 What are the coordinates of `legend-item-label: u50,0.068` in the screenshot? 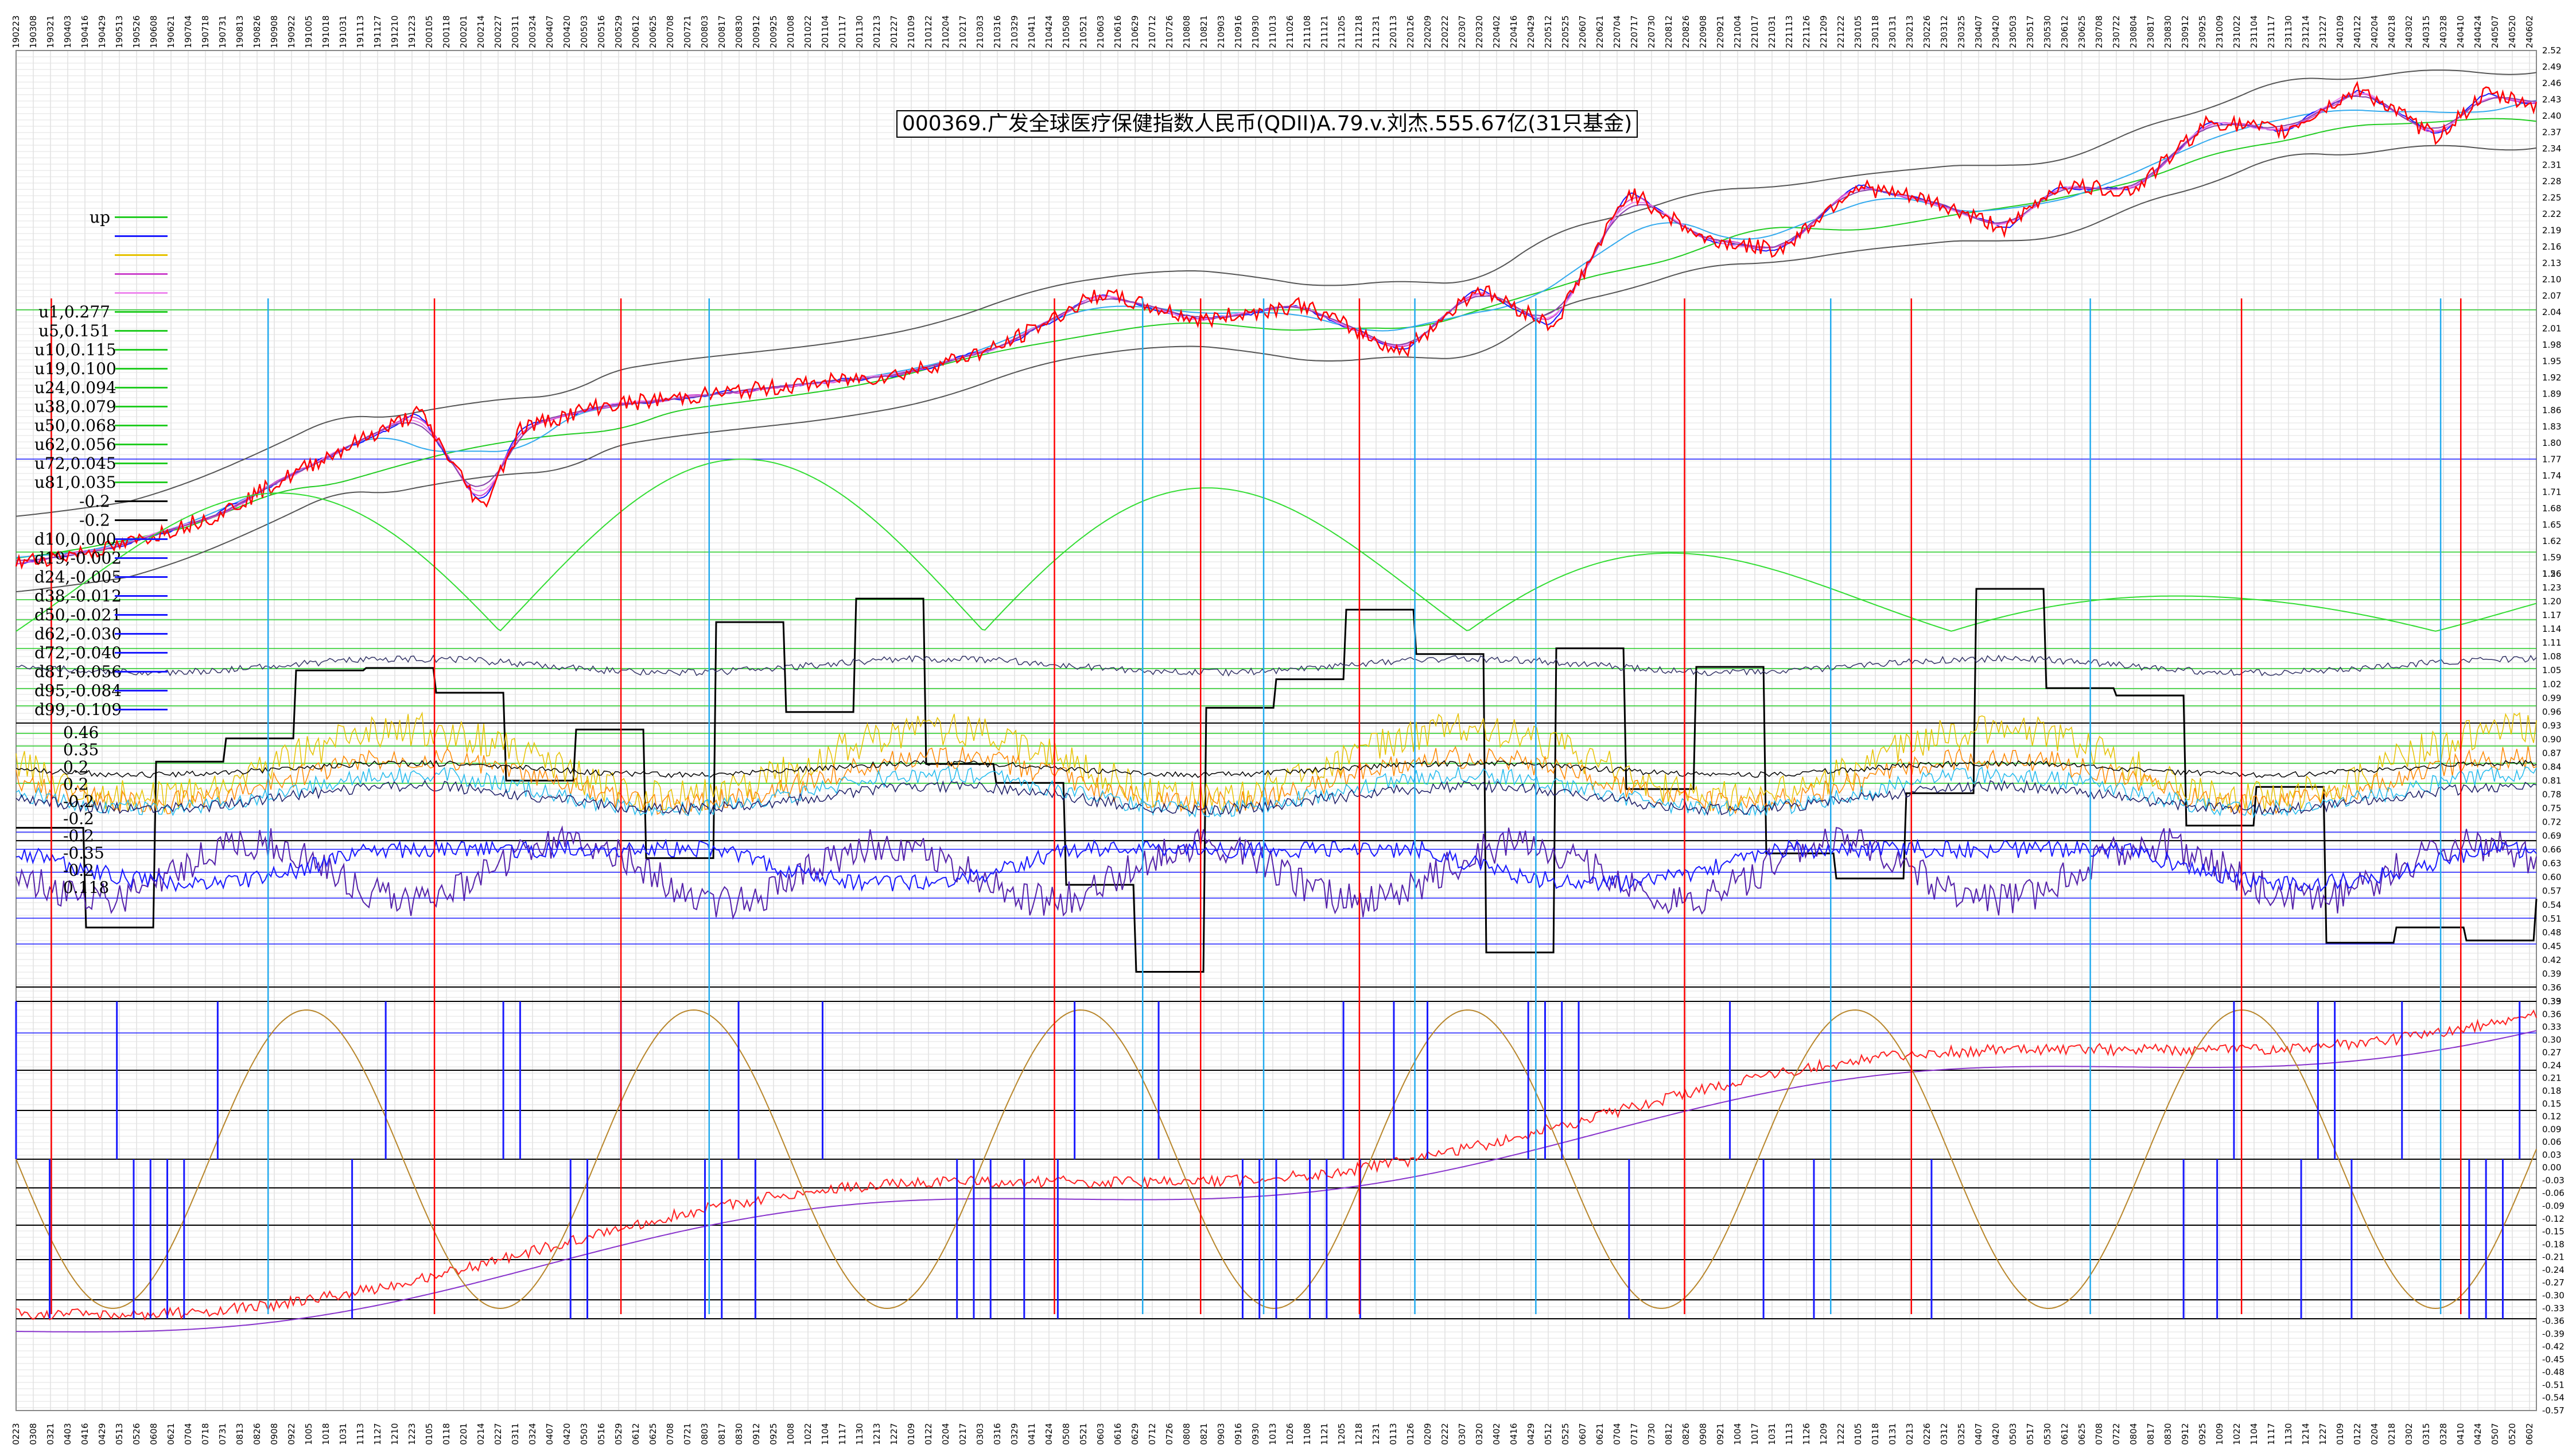 It's located at (75, 425).